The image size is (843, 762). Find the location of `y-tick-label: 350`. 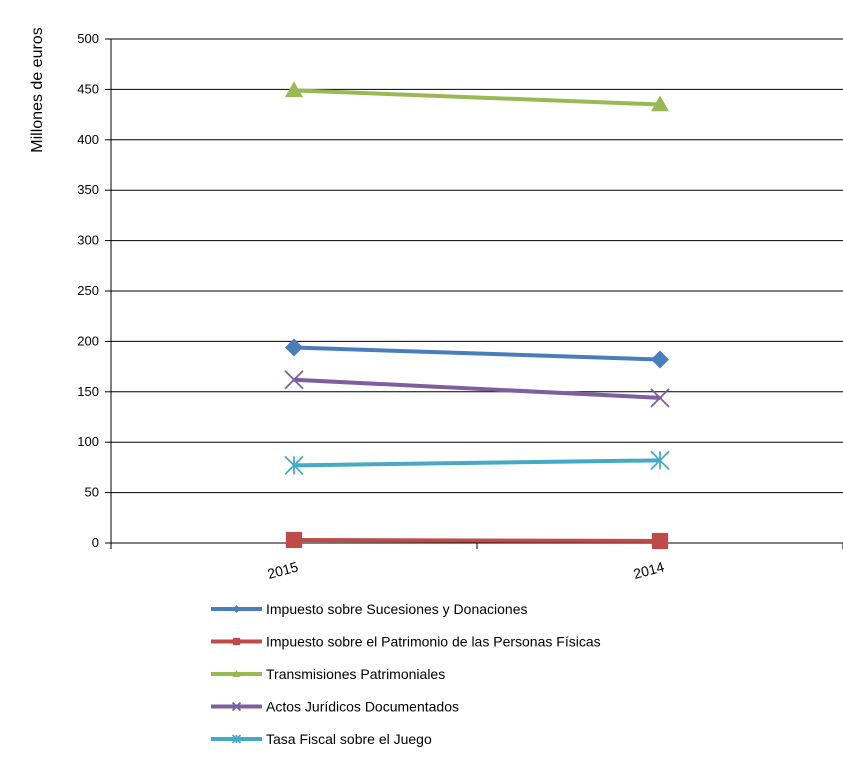

y-tick-label: 350 is located at coordinates (88, 189).